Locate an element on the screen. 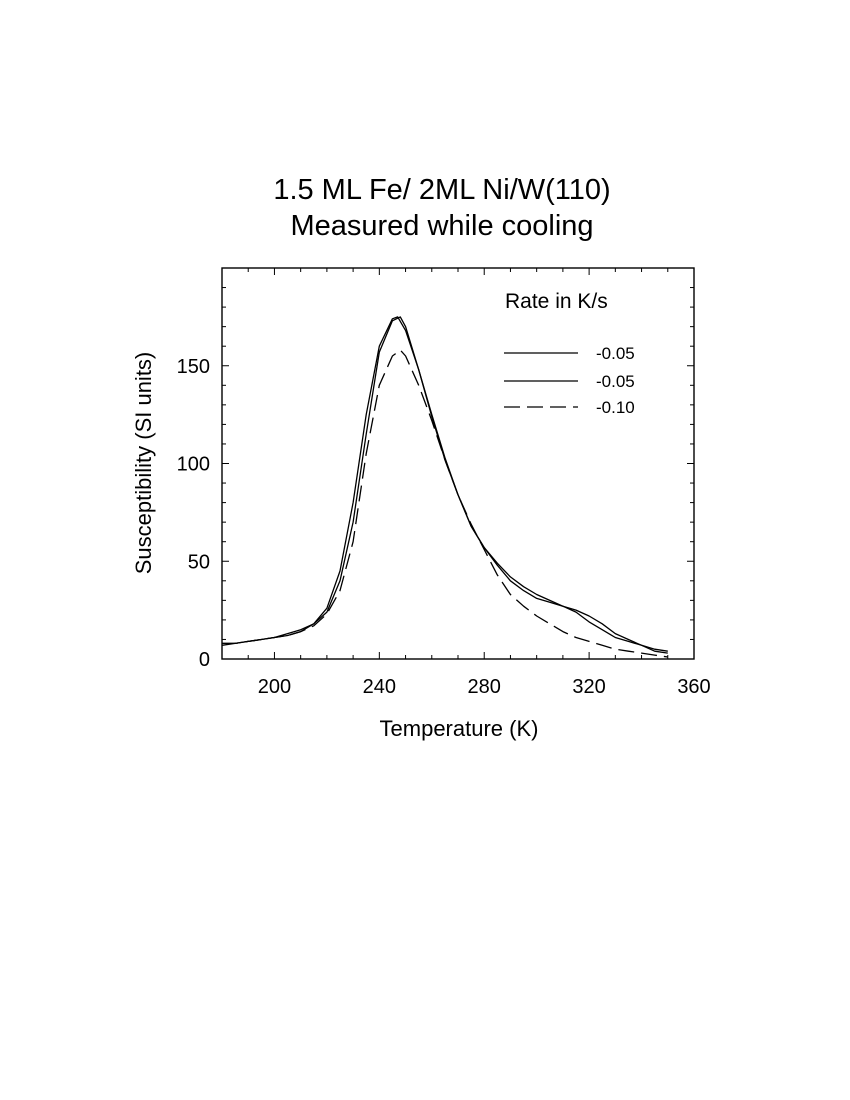  chart-title-line-2: Measured while cooling is located at coordinates (441, 226).